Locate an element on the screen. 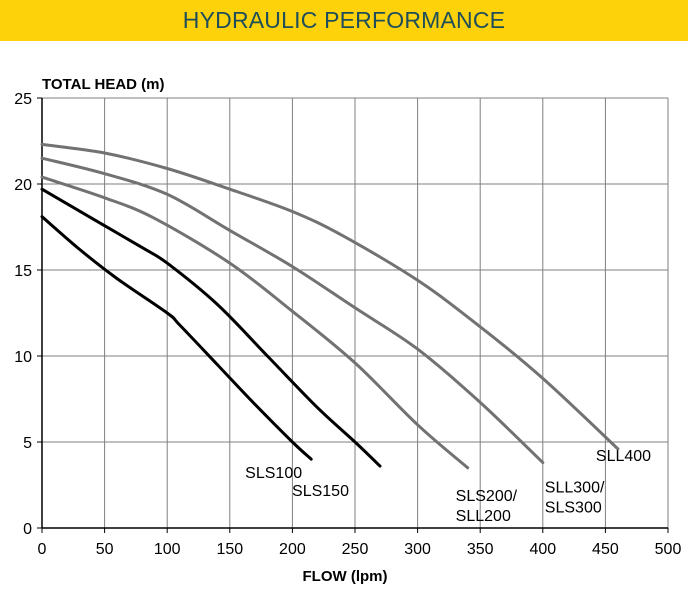 The height and width of the screenshot is (593, 688). y-tick-label: 5 is located at coordinates (27, 443).